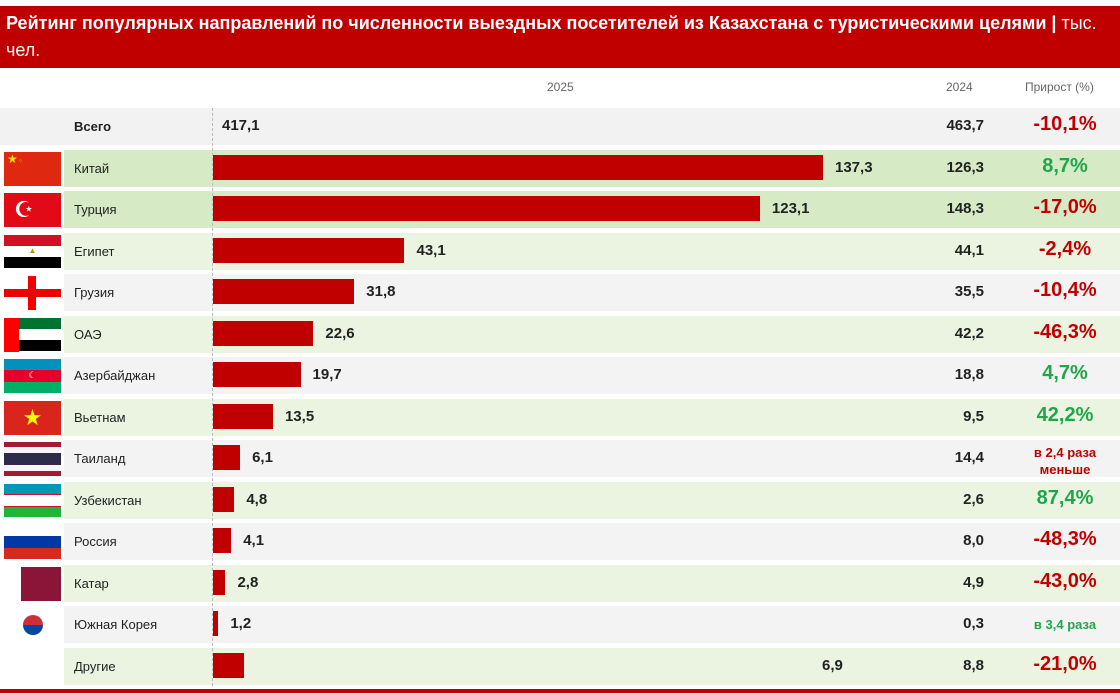 This screenshot has width=1120, height=693. I want to click on bar-row: Грузия 31,8 35,5 -10,4%, so click(560, 292).